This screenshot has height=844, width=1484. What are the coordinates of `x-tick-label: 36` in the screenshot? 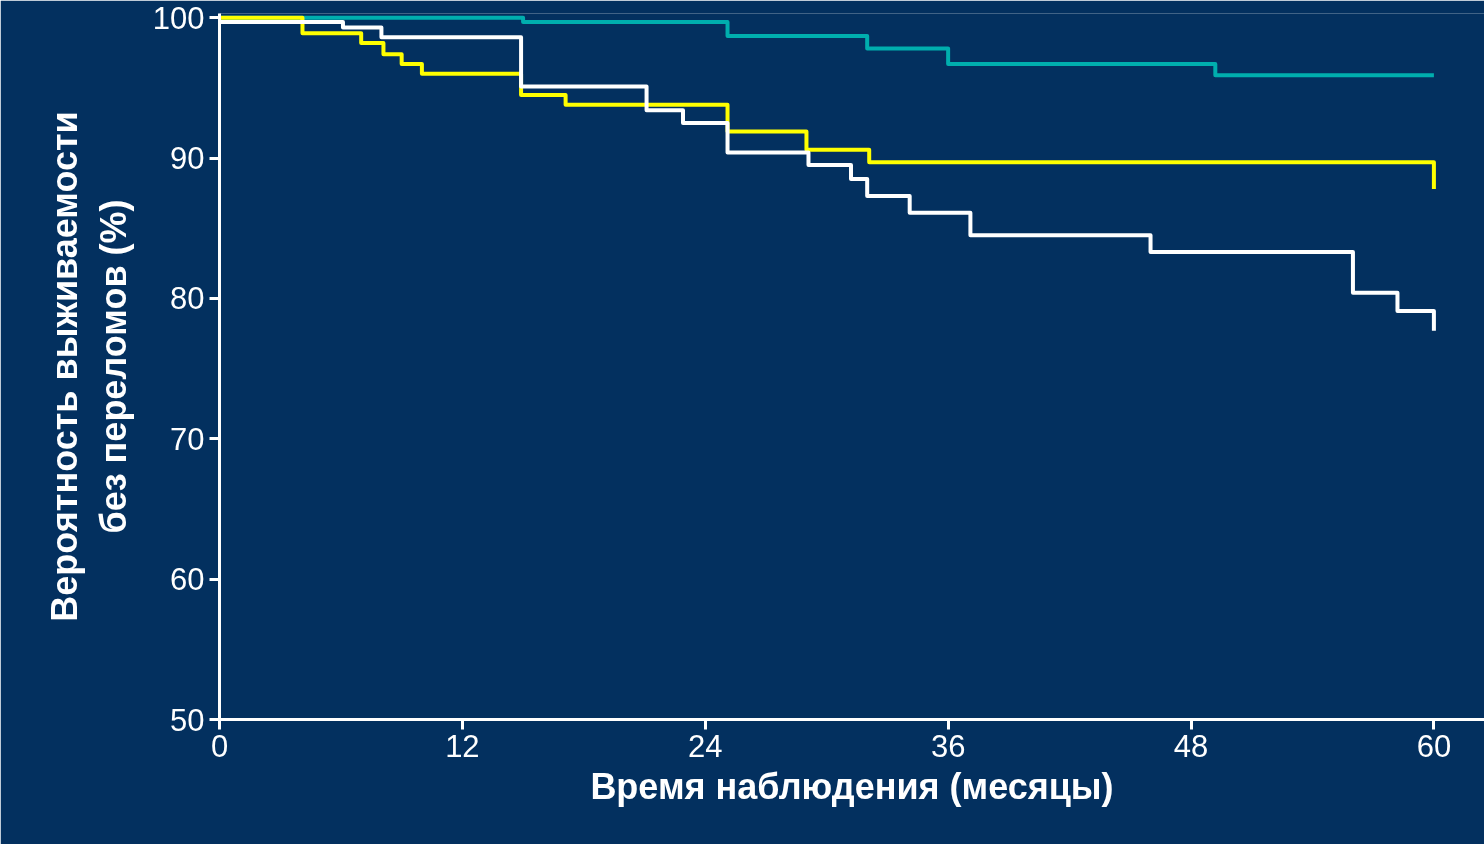 It's located at (948, 746).